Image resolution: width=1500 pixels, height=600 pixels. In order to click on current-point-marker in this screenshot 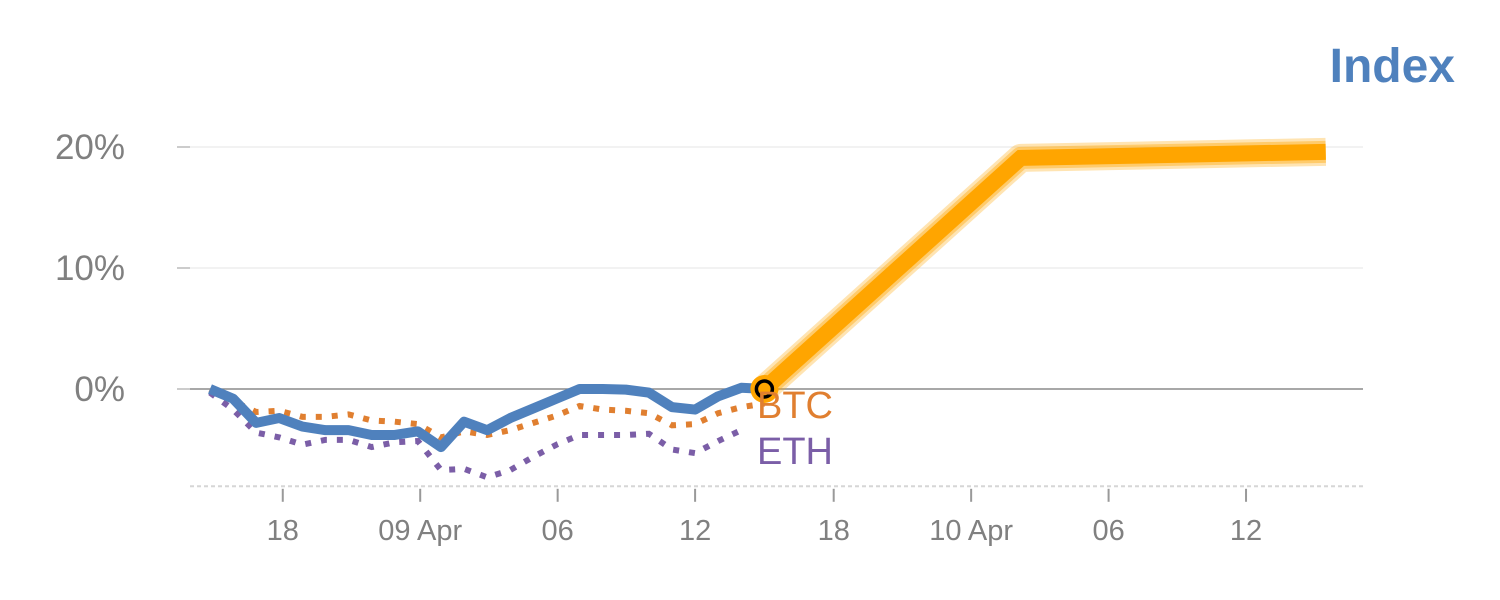, I will do `click(764, 389)`.